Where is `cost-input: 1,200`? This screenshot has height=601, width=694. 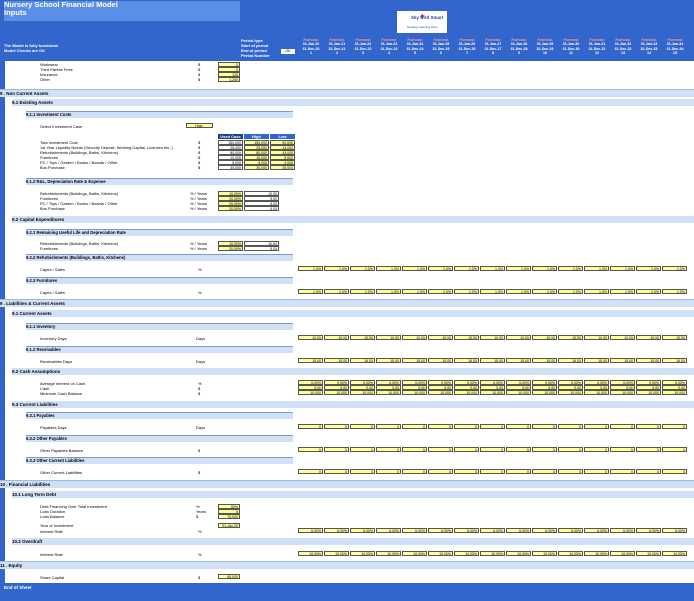
cost-input: 1,200 is located at coordinates (229, 79).